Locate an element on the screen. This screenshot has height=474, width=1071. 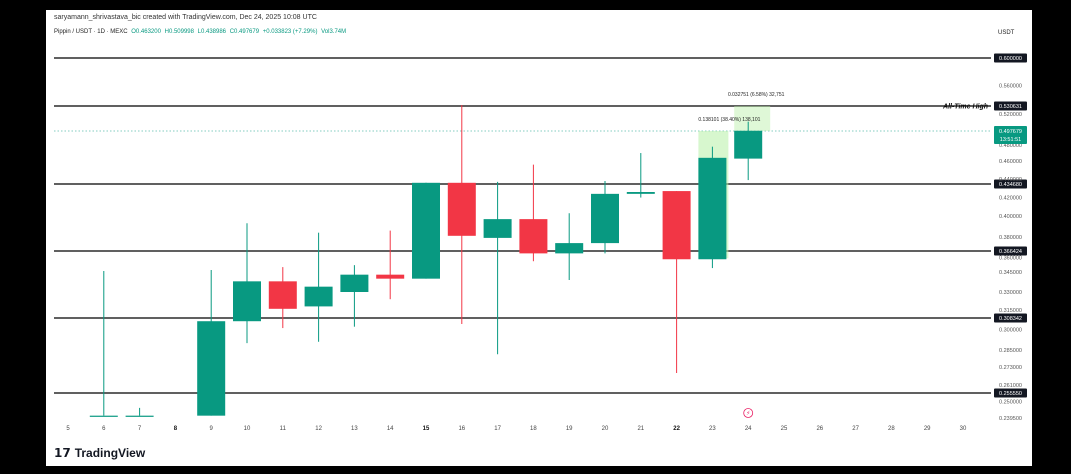
date-tick-label: 13 is located at coordinates (354, 429).